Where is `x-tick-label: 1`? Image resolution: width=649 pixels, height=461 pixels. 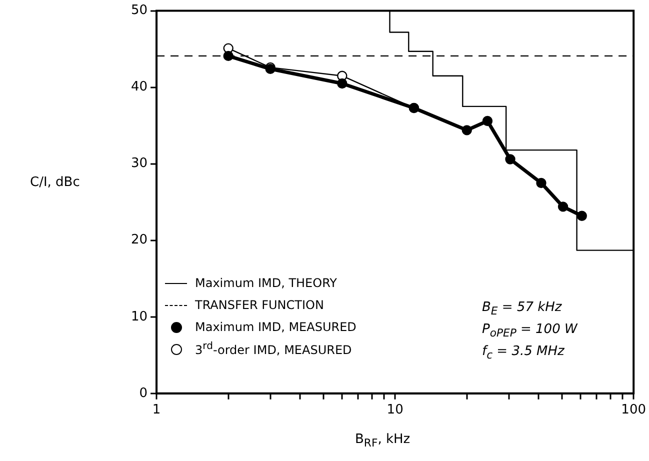 x-tick-label: 1 is located at coordinates (156, 410).